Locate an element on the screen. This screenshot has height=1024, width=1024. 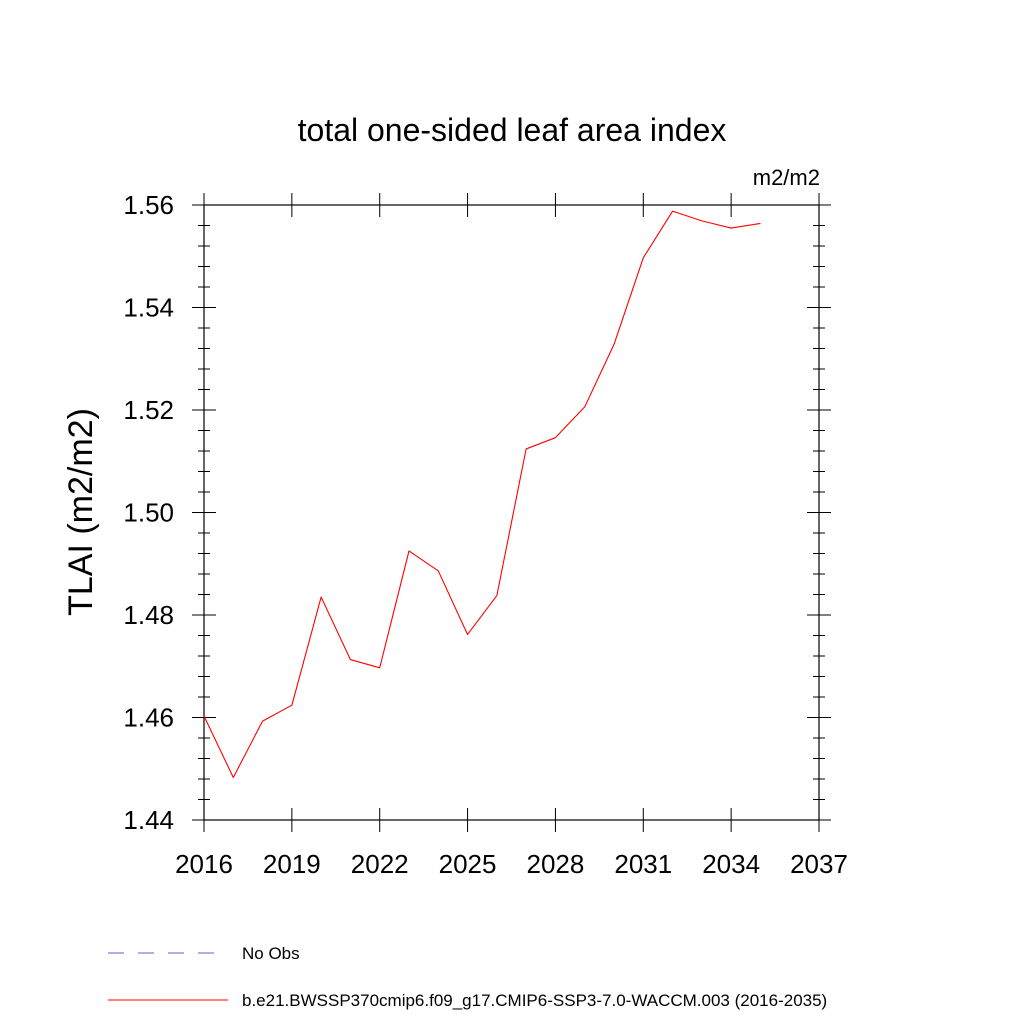
y-axis-label: TLAI (m2/m2) is located at coordinates (81, 512).